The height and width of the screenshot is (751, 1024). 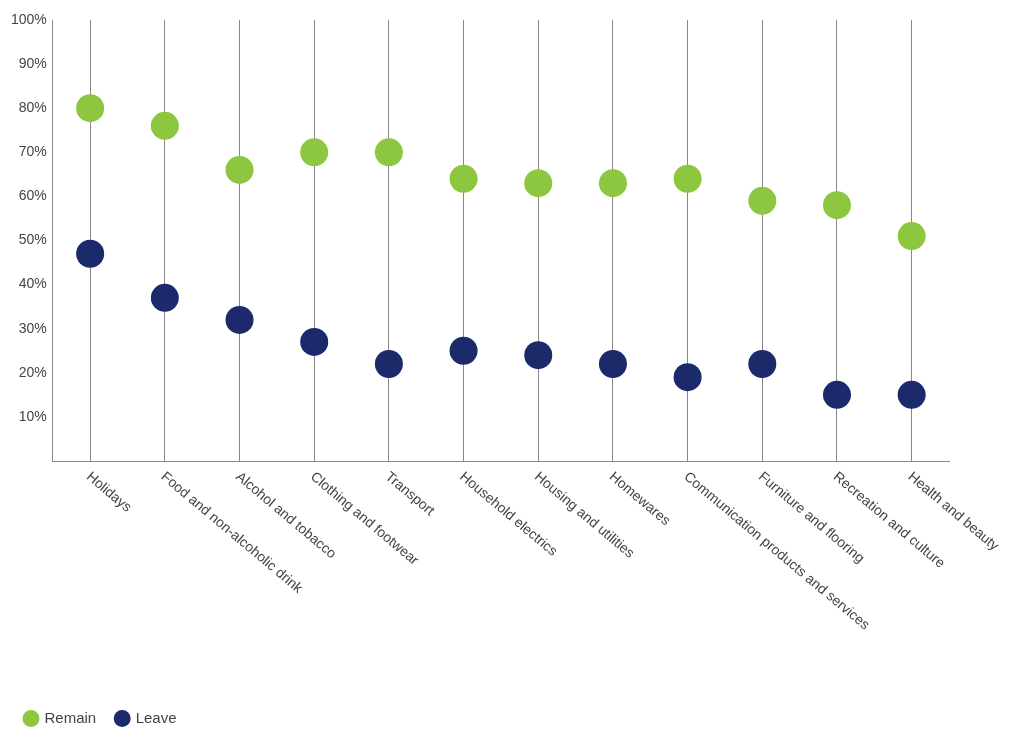 I want to click on y-tick-label: 50%, so click(x=32, y=239).